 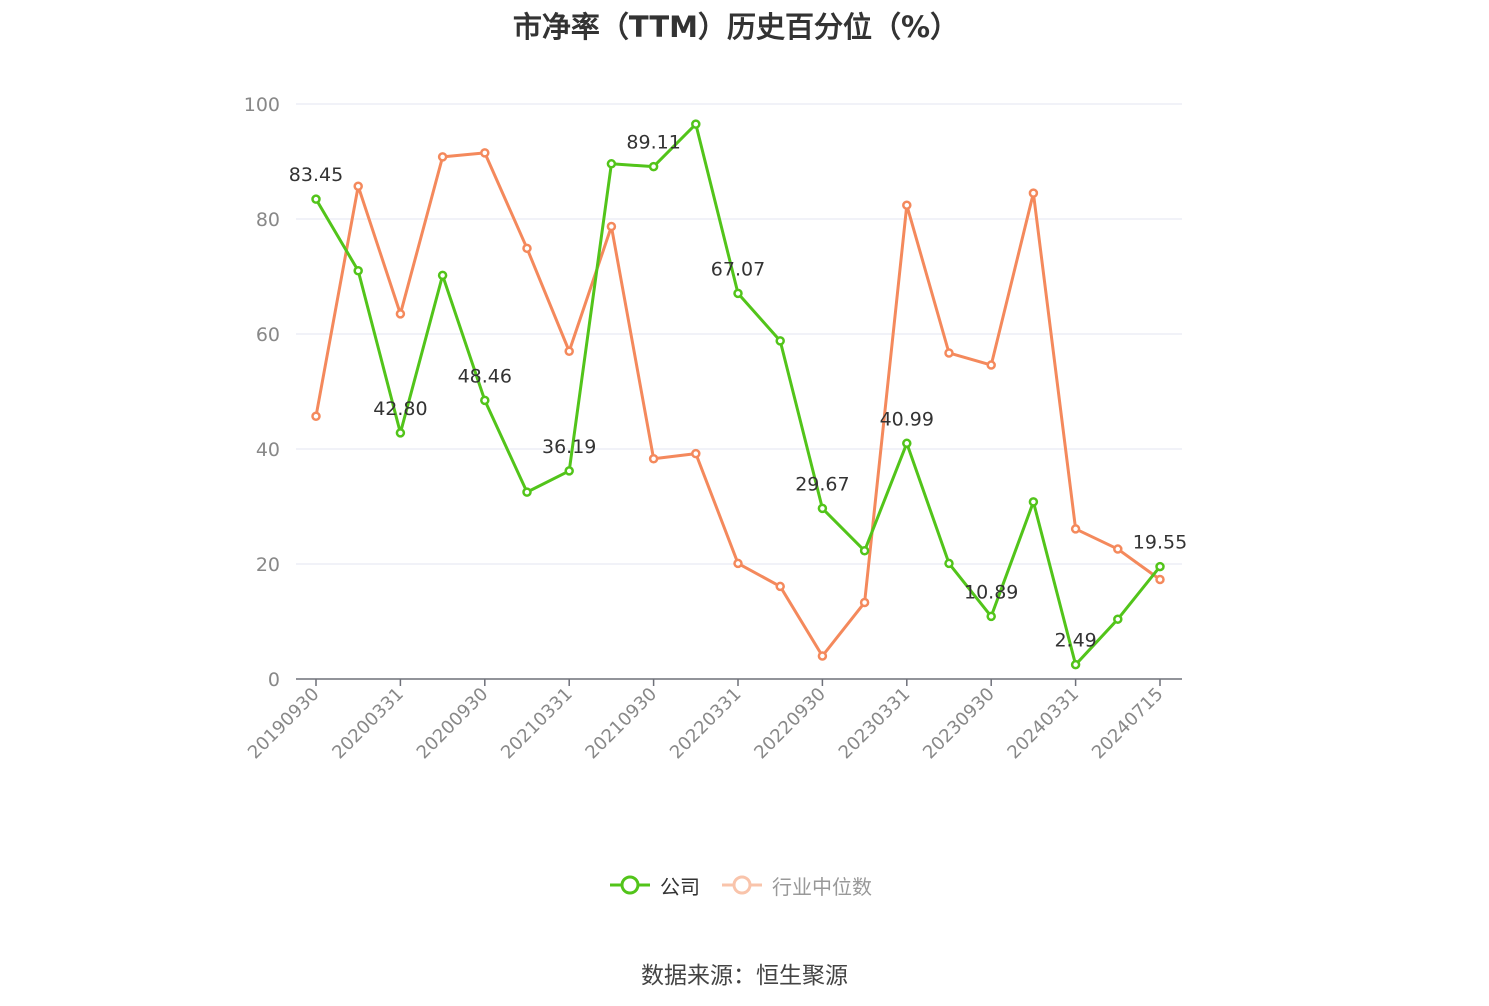 What do you see at coordinates (736, 27) in the screenshot?
I see `chart-title: 市净率（TTM）历史百分位（%）` at bounding box center [736, 27].